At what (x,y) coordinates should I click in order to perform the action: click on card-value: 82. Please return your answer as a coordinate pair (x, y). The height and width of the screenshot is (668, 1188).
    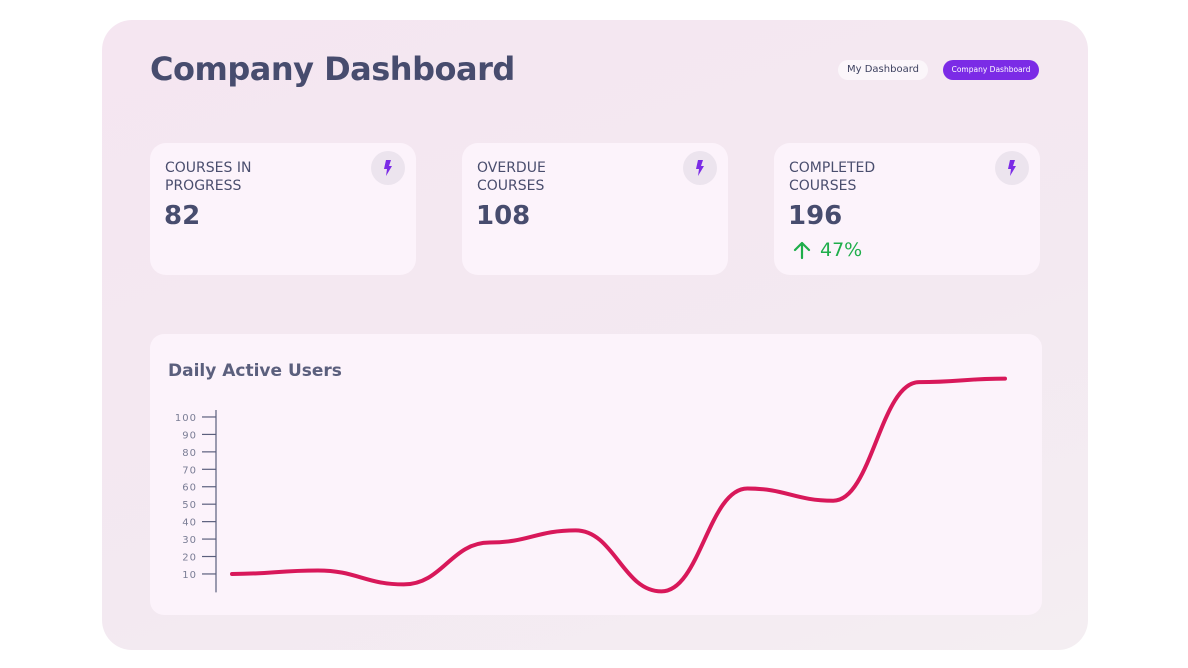
    Looking at the image, I should click on (182, 216).